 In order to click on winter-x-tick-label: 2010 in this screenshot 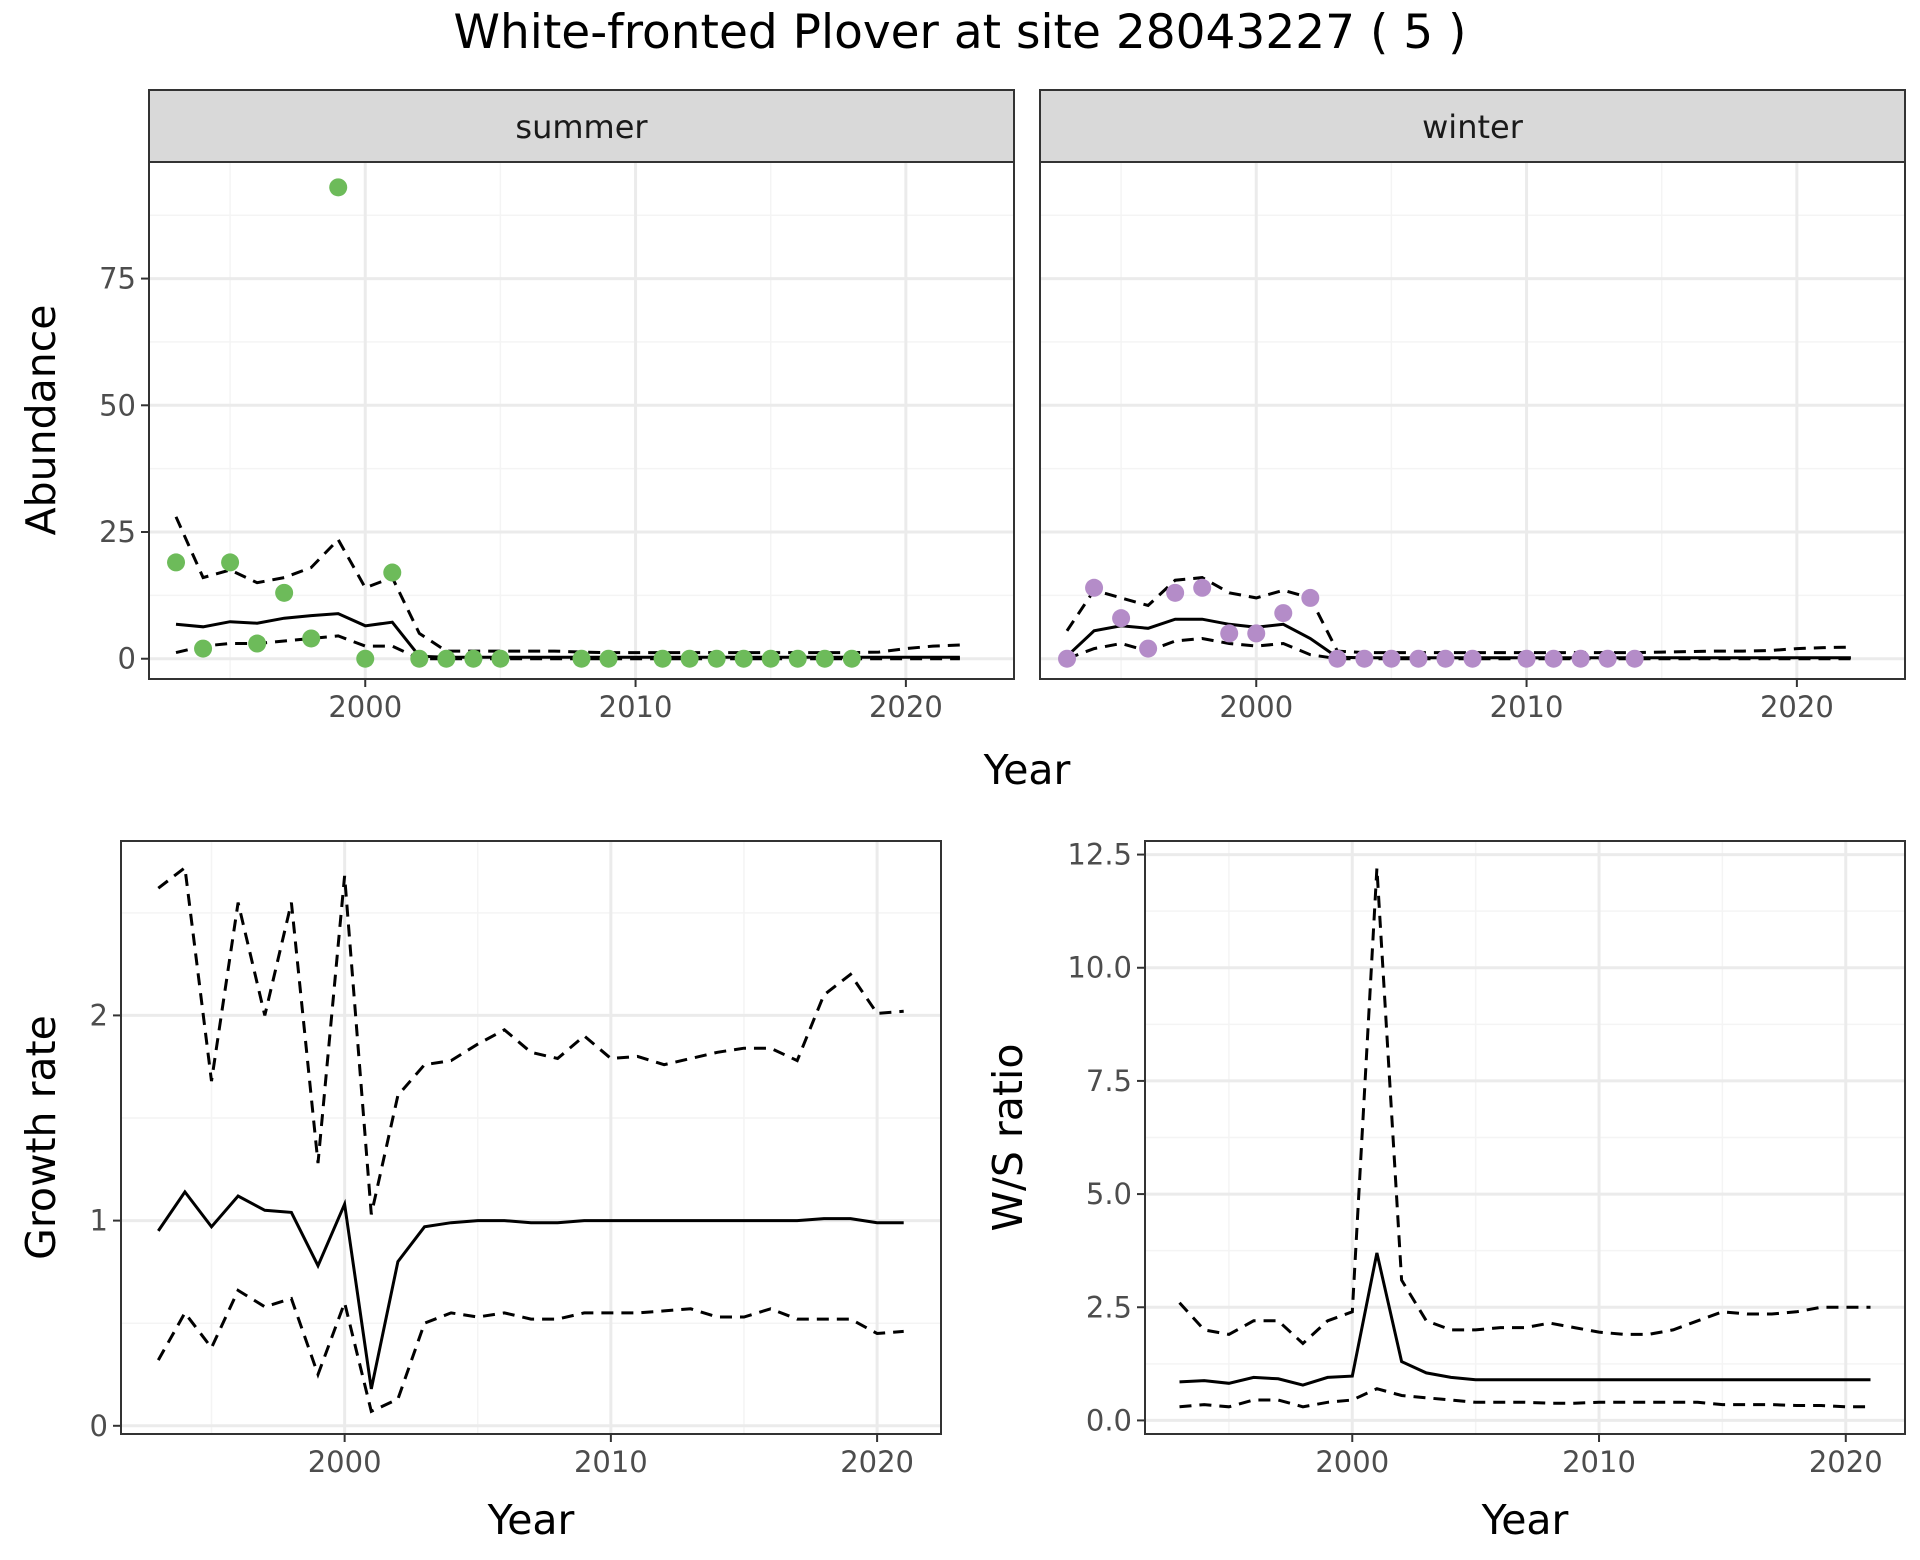, I will do `click(1527, 707)`.